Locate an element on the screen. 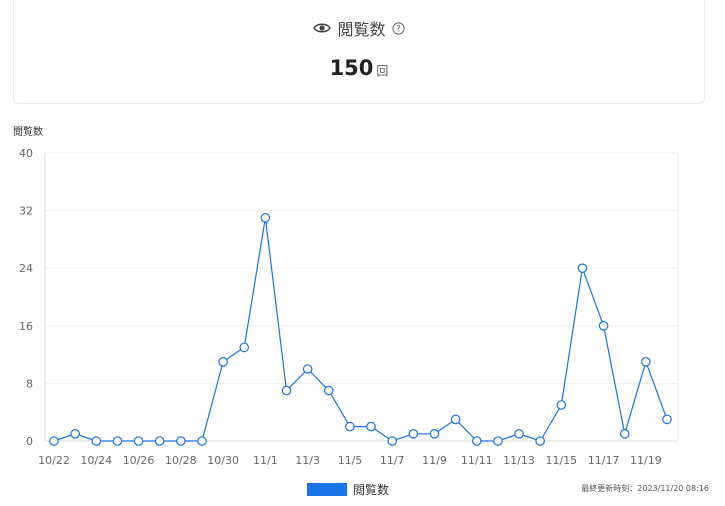 This screenshot has height=506, width=725. last-updated: 最終更新時刻：2023/11/20 08:16 is located at coordinates (645, 488).